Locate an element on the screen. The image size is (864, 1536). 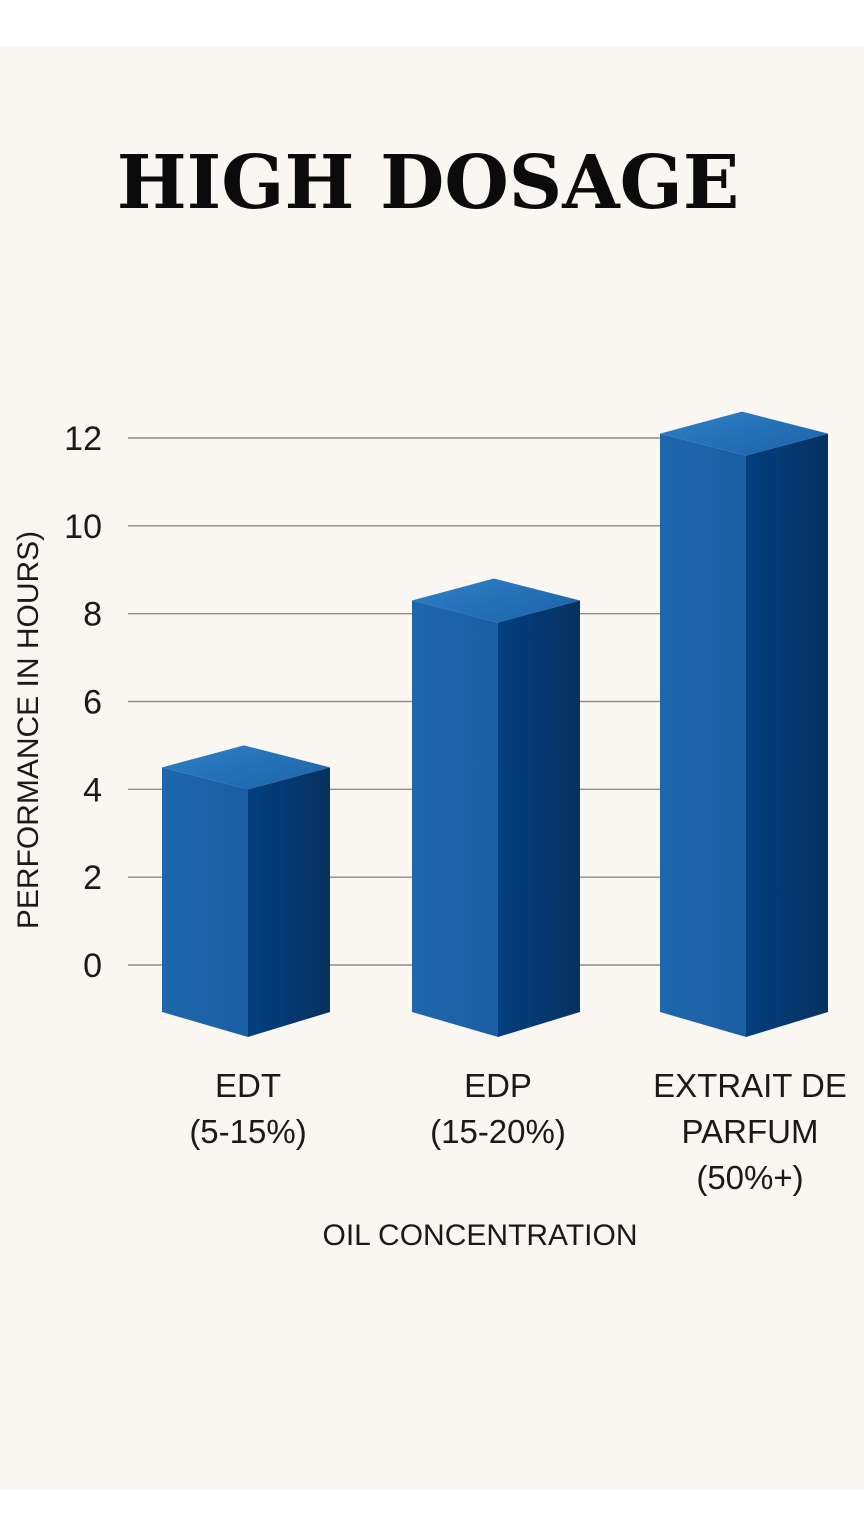
x-category-label-line: (5-15%) is located at coordinates (247, 1131).